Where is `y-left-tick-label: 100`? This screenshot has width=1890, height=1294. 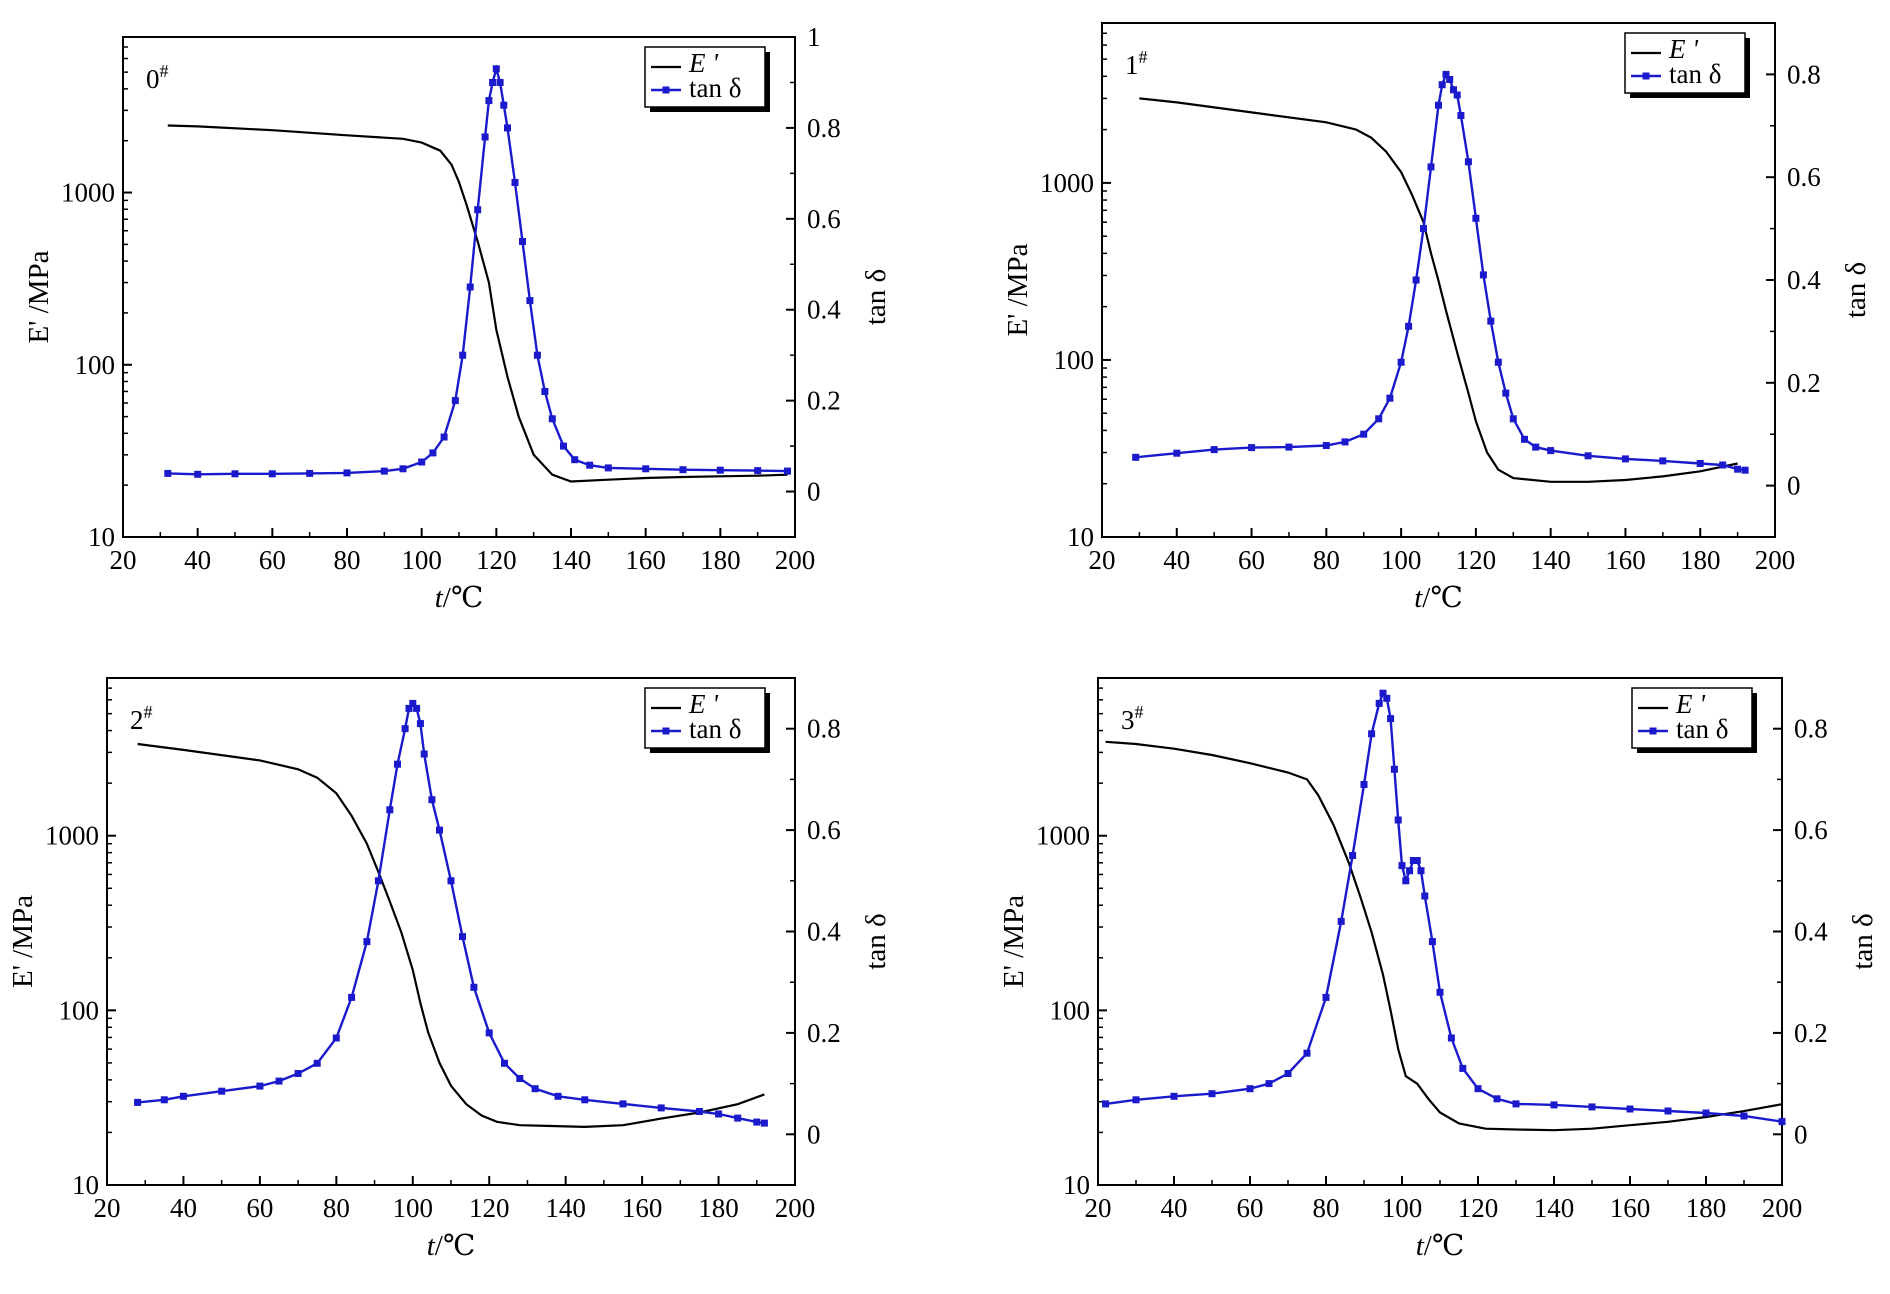 y-left-tick-label: 100 is located at coordinates (79, 1010).